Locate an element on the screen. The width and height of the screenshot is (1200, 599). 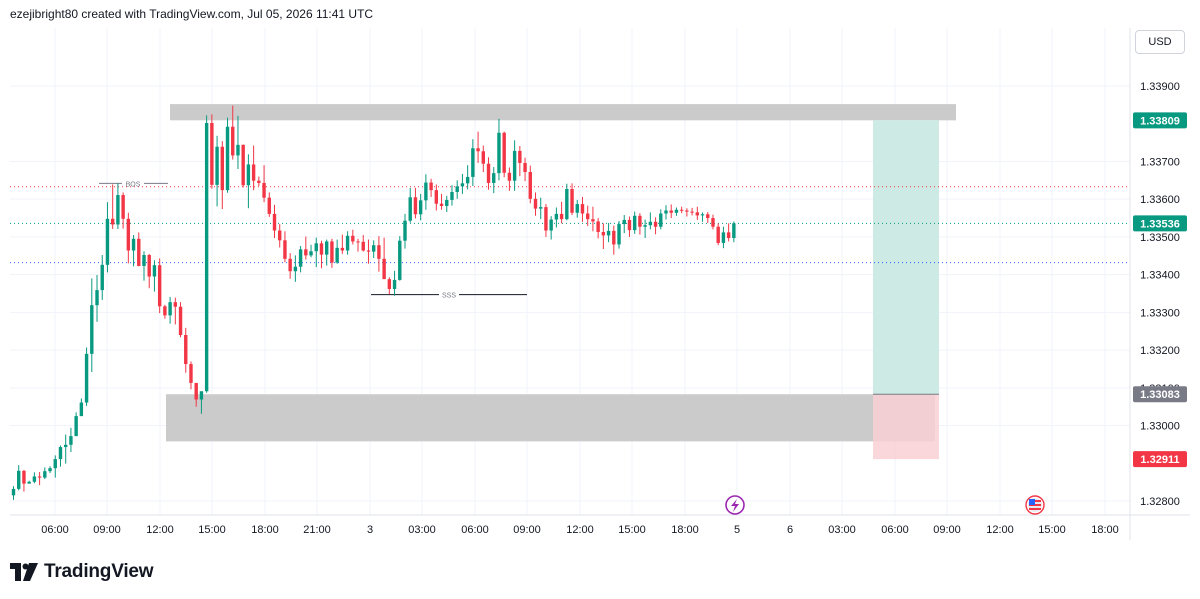
currency-button: USD is located at coordinates (1160, 42).